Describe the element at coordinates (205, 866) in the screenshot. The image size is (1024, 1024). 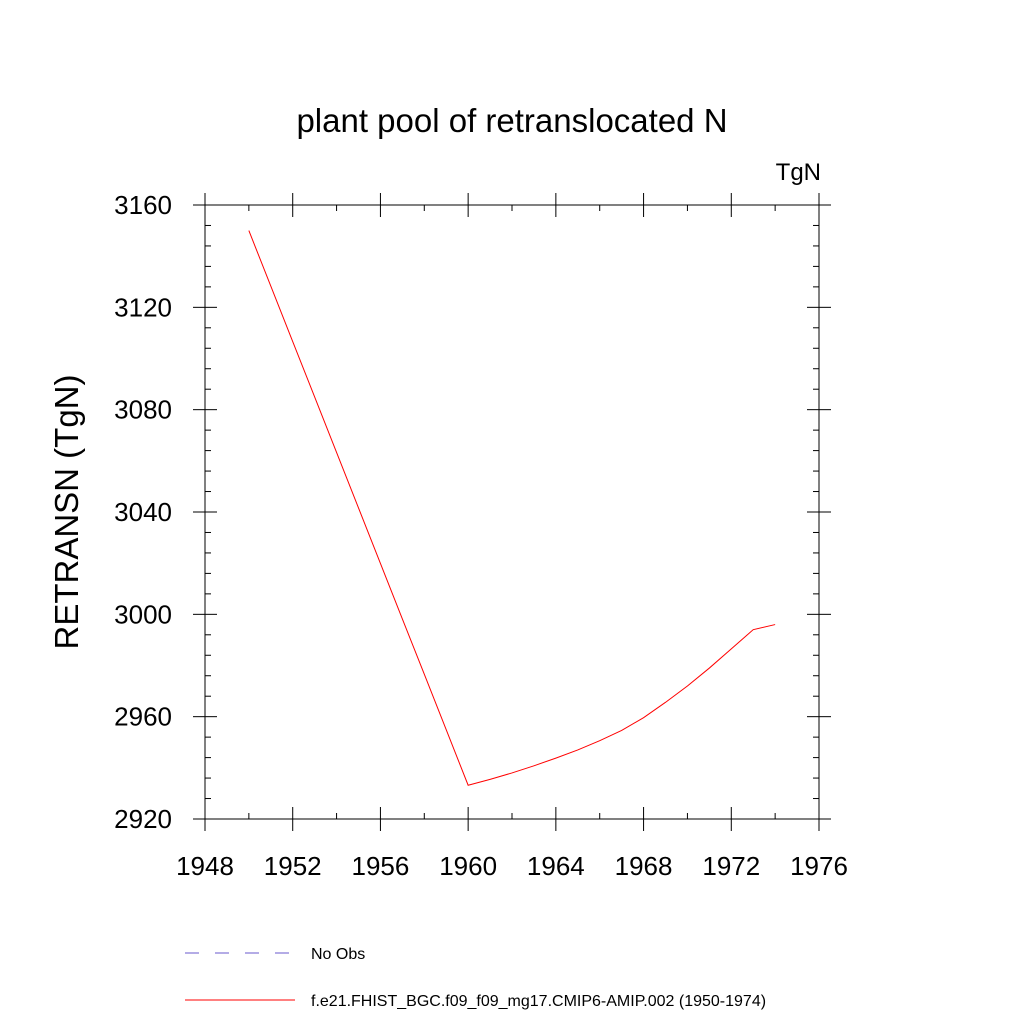
I see `x-tick-label: 1948` at that location.